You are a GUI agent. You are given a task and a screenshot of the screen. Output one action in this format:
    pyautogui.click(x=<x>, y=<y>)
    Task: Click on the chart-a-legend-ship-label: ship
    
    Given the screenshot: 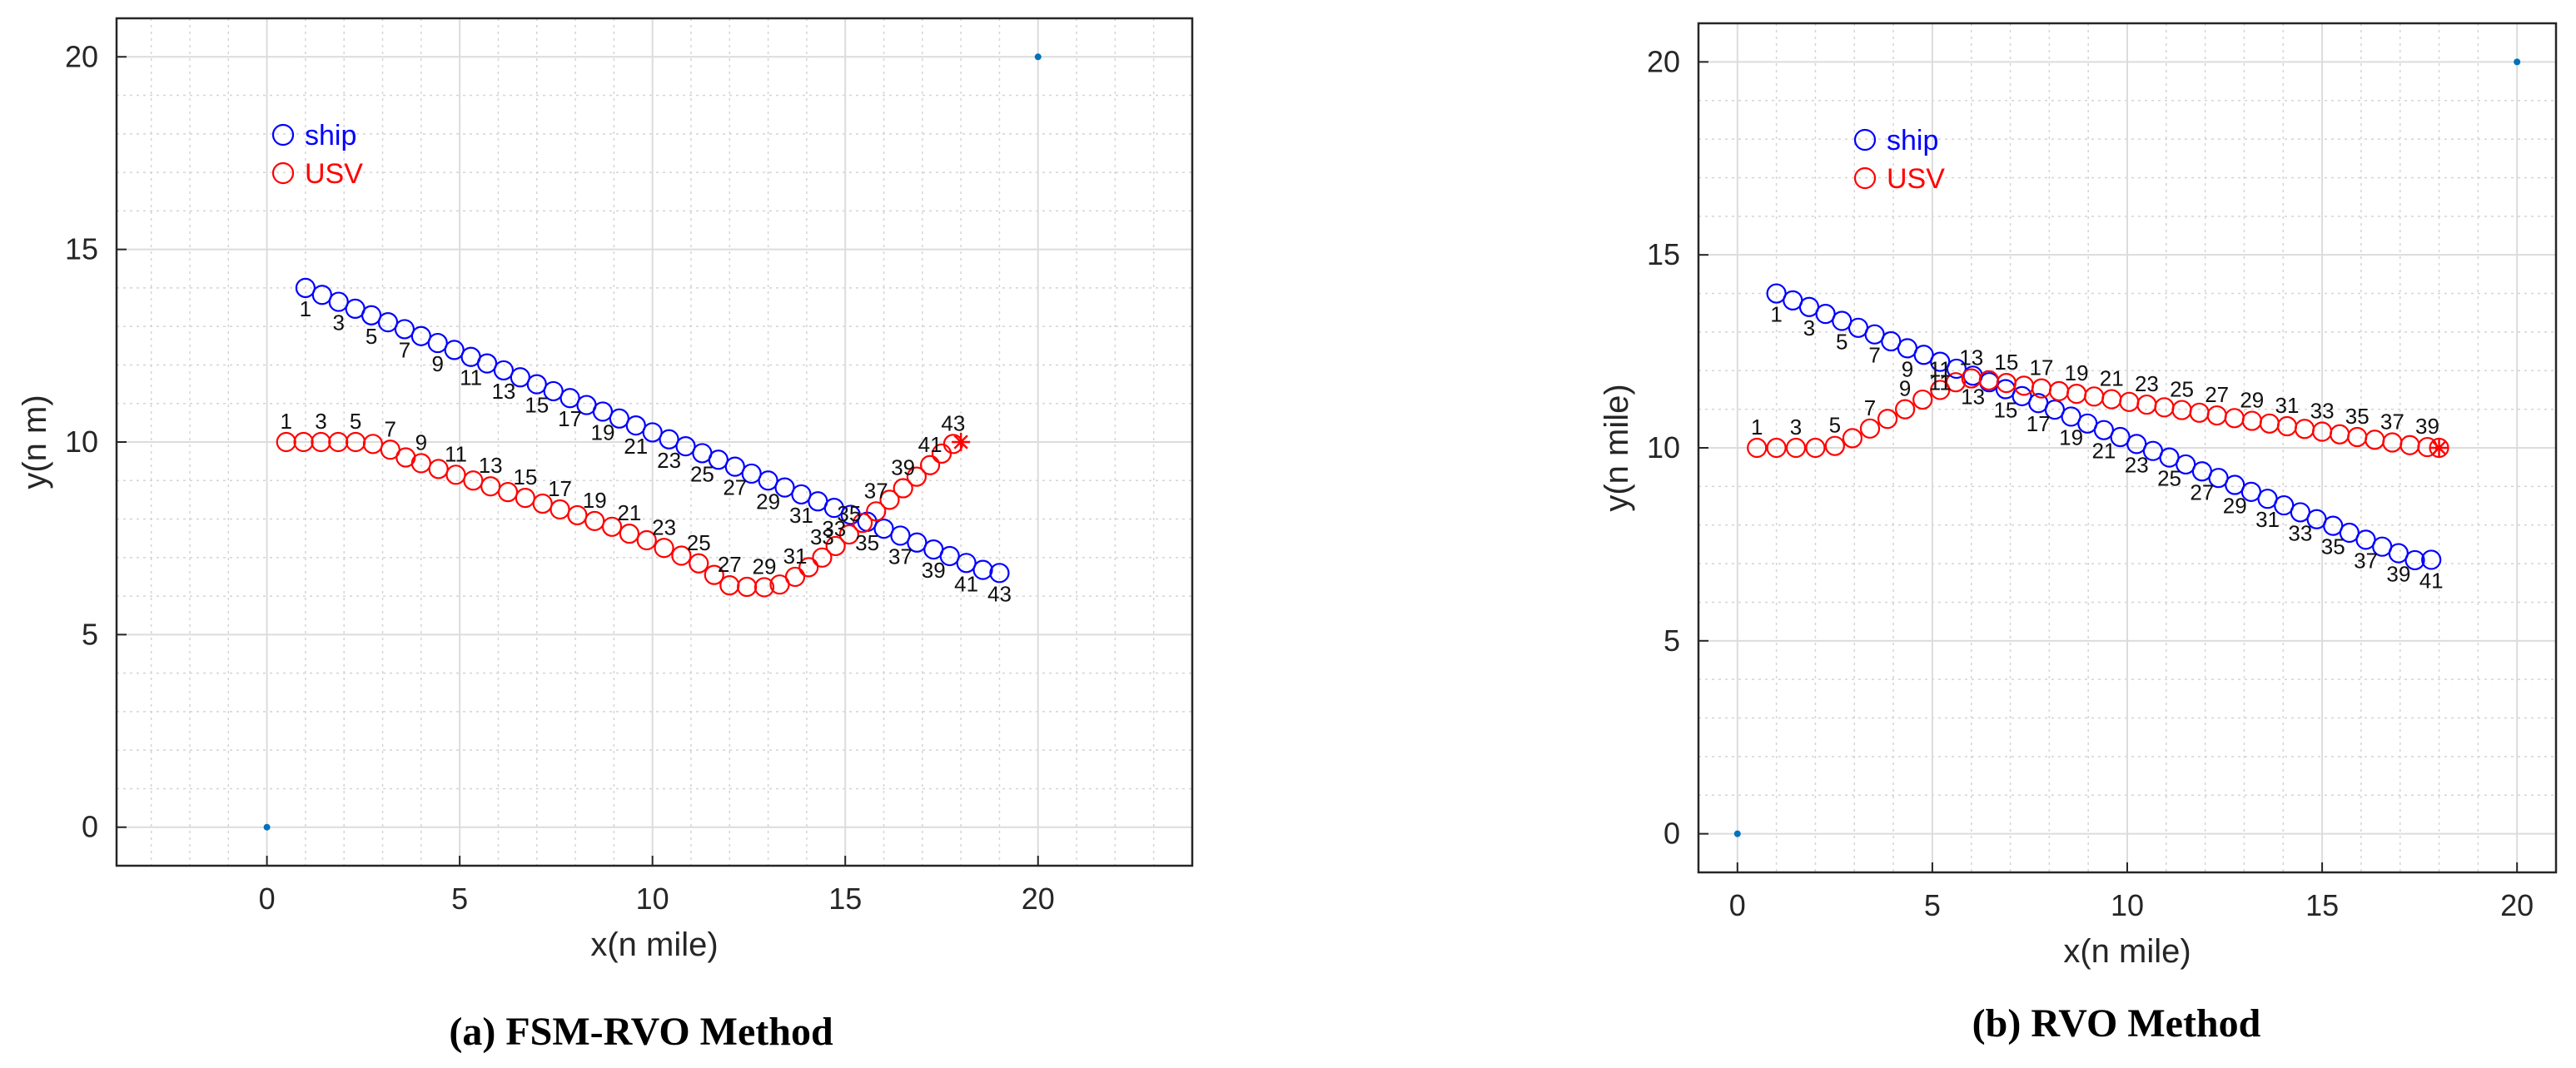 What is the action you would take?
    pyautogui.click(x=330, y=136)
    